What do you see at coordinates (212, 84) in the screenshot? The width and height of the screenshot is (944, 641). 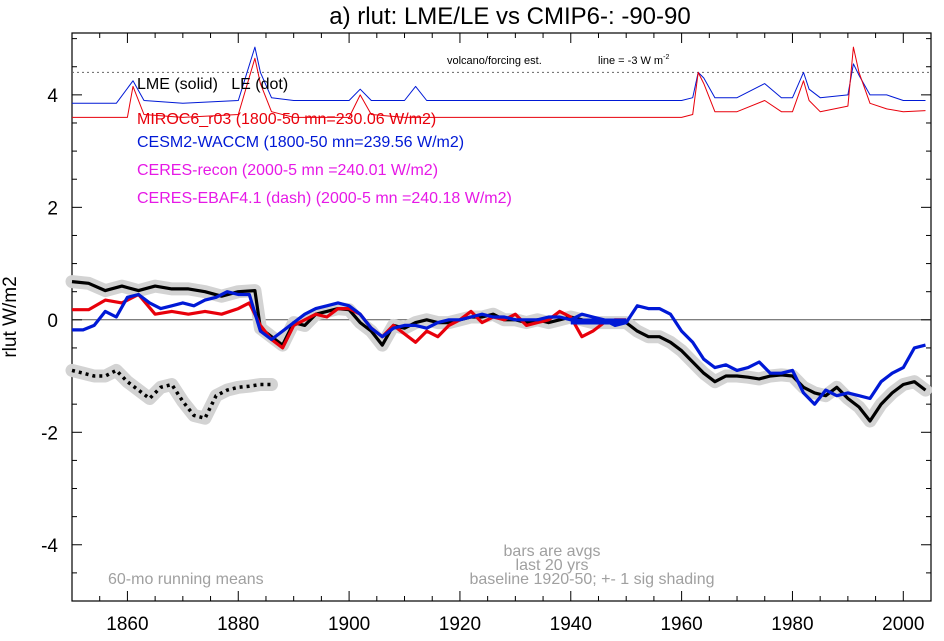 I see `legend-entry-lme: LME (solid) LE (dot)` at bounding box center [212, 84].